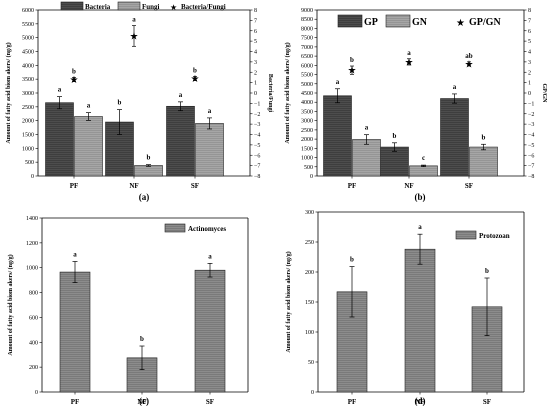 Image resolution: width=550 pixels, height=409 pixels. I want to click on legend-label: Protozoan, so click(494, 236).